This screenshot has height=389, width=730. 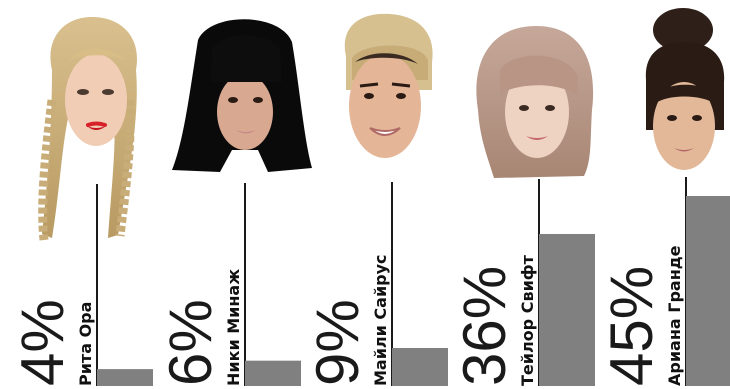 I want to click on category-label: Ариана Гранде, so click(x=674, y=315).